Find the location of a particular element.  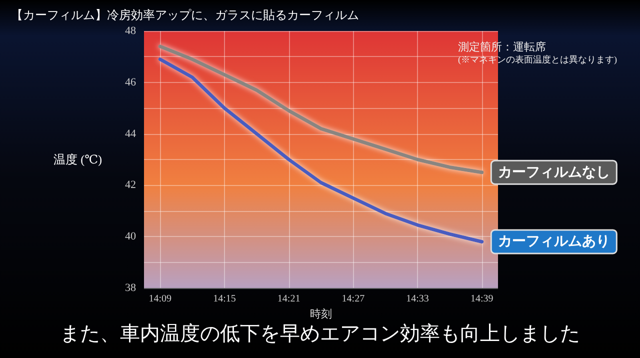

chart-title: 【カーフィルム】冷房効率アップに、ガラスに貼るカーフィルム is located at coordinates (185, 15).